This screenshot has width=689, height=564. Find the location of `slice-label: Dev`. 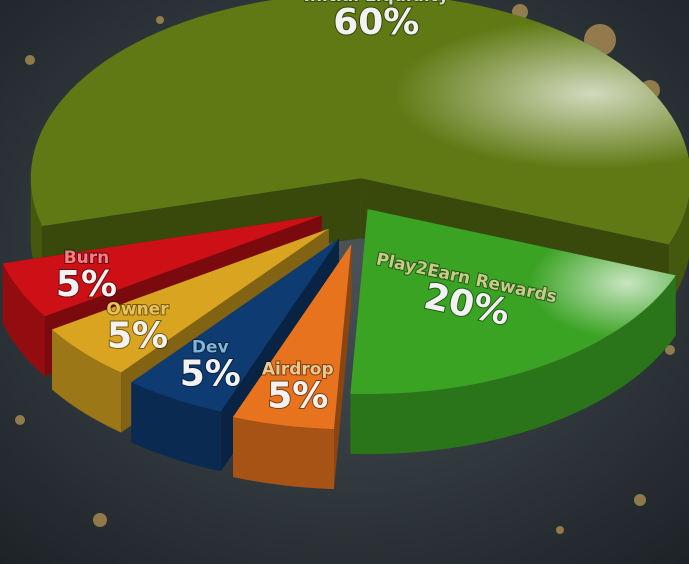

slice-label: Dev is located at coordinates (210, 348).